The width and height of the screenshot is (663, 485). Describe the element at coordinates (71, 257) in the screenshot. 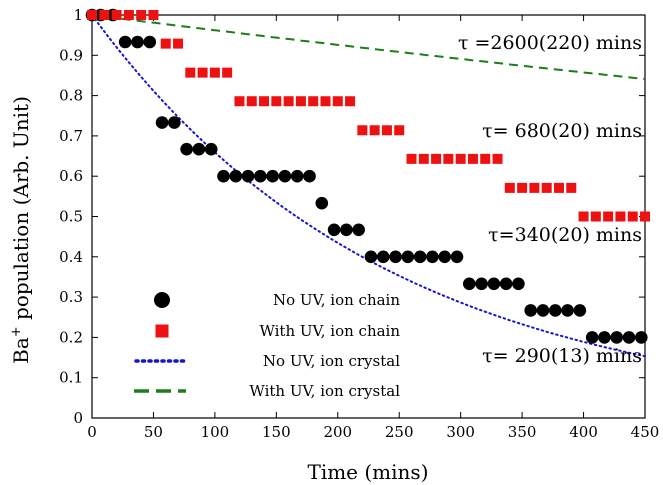

I see `y-tick-label: 0.4` at that location.